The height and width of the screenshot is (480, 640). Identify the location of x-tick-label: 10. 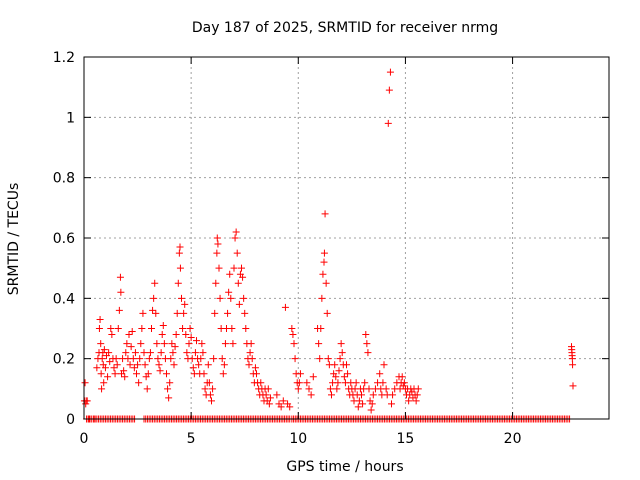
(298, 439).